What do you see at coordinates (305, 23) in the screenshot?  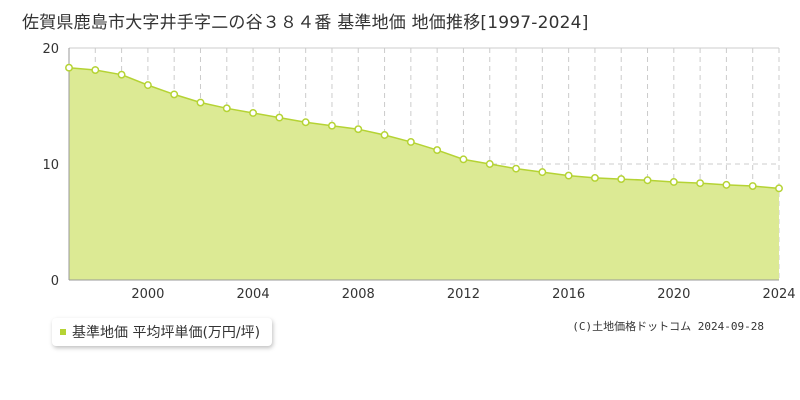 I see `chart-title: 佐賀県鹿島市大字井手字二の谷３８４番 基準地価 地価推移[1997-2024]` at bounding box center [305, 23].